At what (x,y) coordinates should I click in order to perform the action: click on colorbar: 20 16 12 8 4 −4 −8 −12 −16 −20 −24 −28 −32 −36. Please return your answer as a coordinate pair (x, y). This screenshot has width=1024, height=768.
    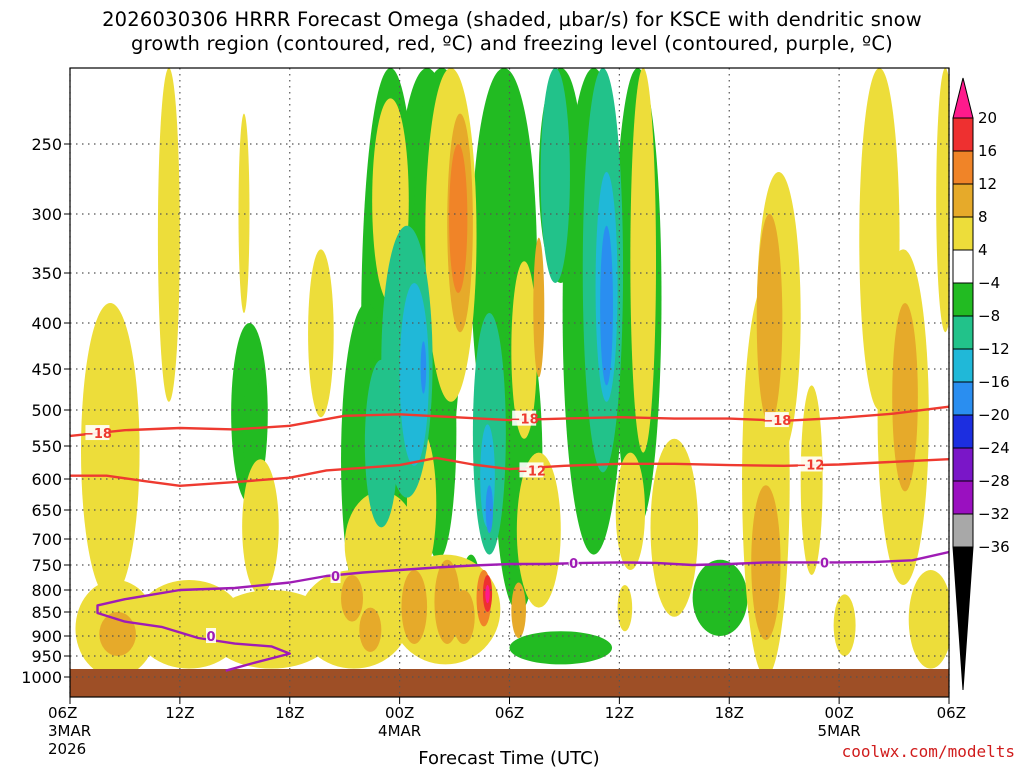
    Looking at the image, I should click on (981, 384).